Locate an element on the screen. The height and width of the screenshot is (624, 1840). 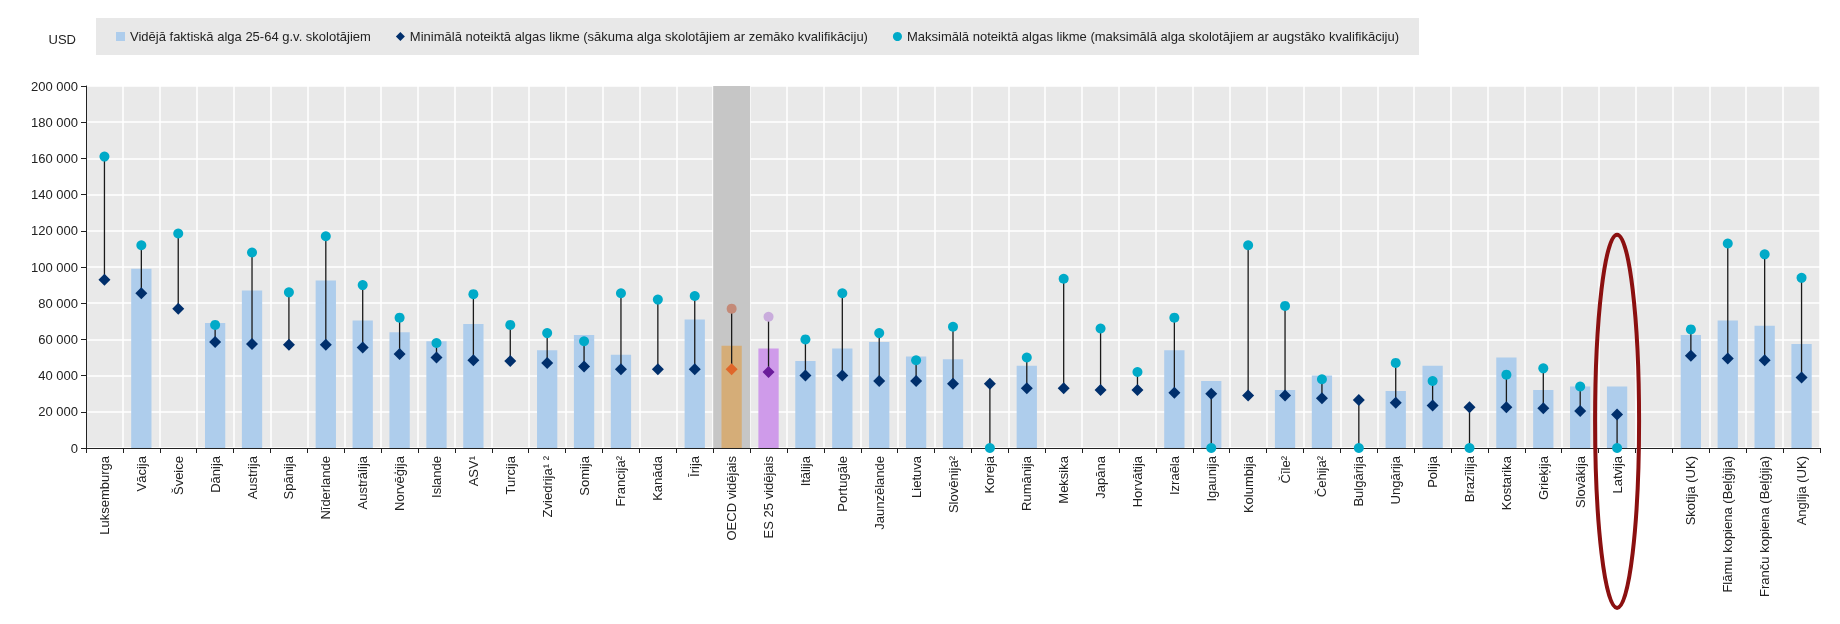
x-tick-label: Luksemburga is located at coordinates (104, 495).